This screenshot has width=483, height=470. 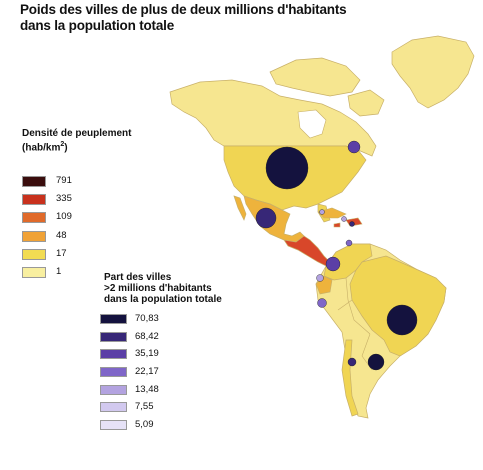 I want to click on share-title-line-2: >2 millions d'habitants, so click(x=158, y=288).